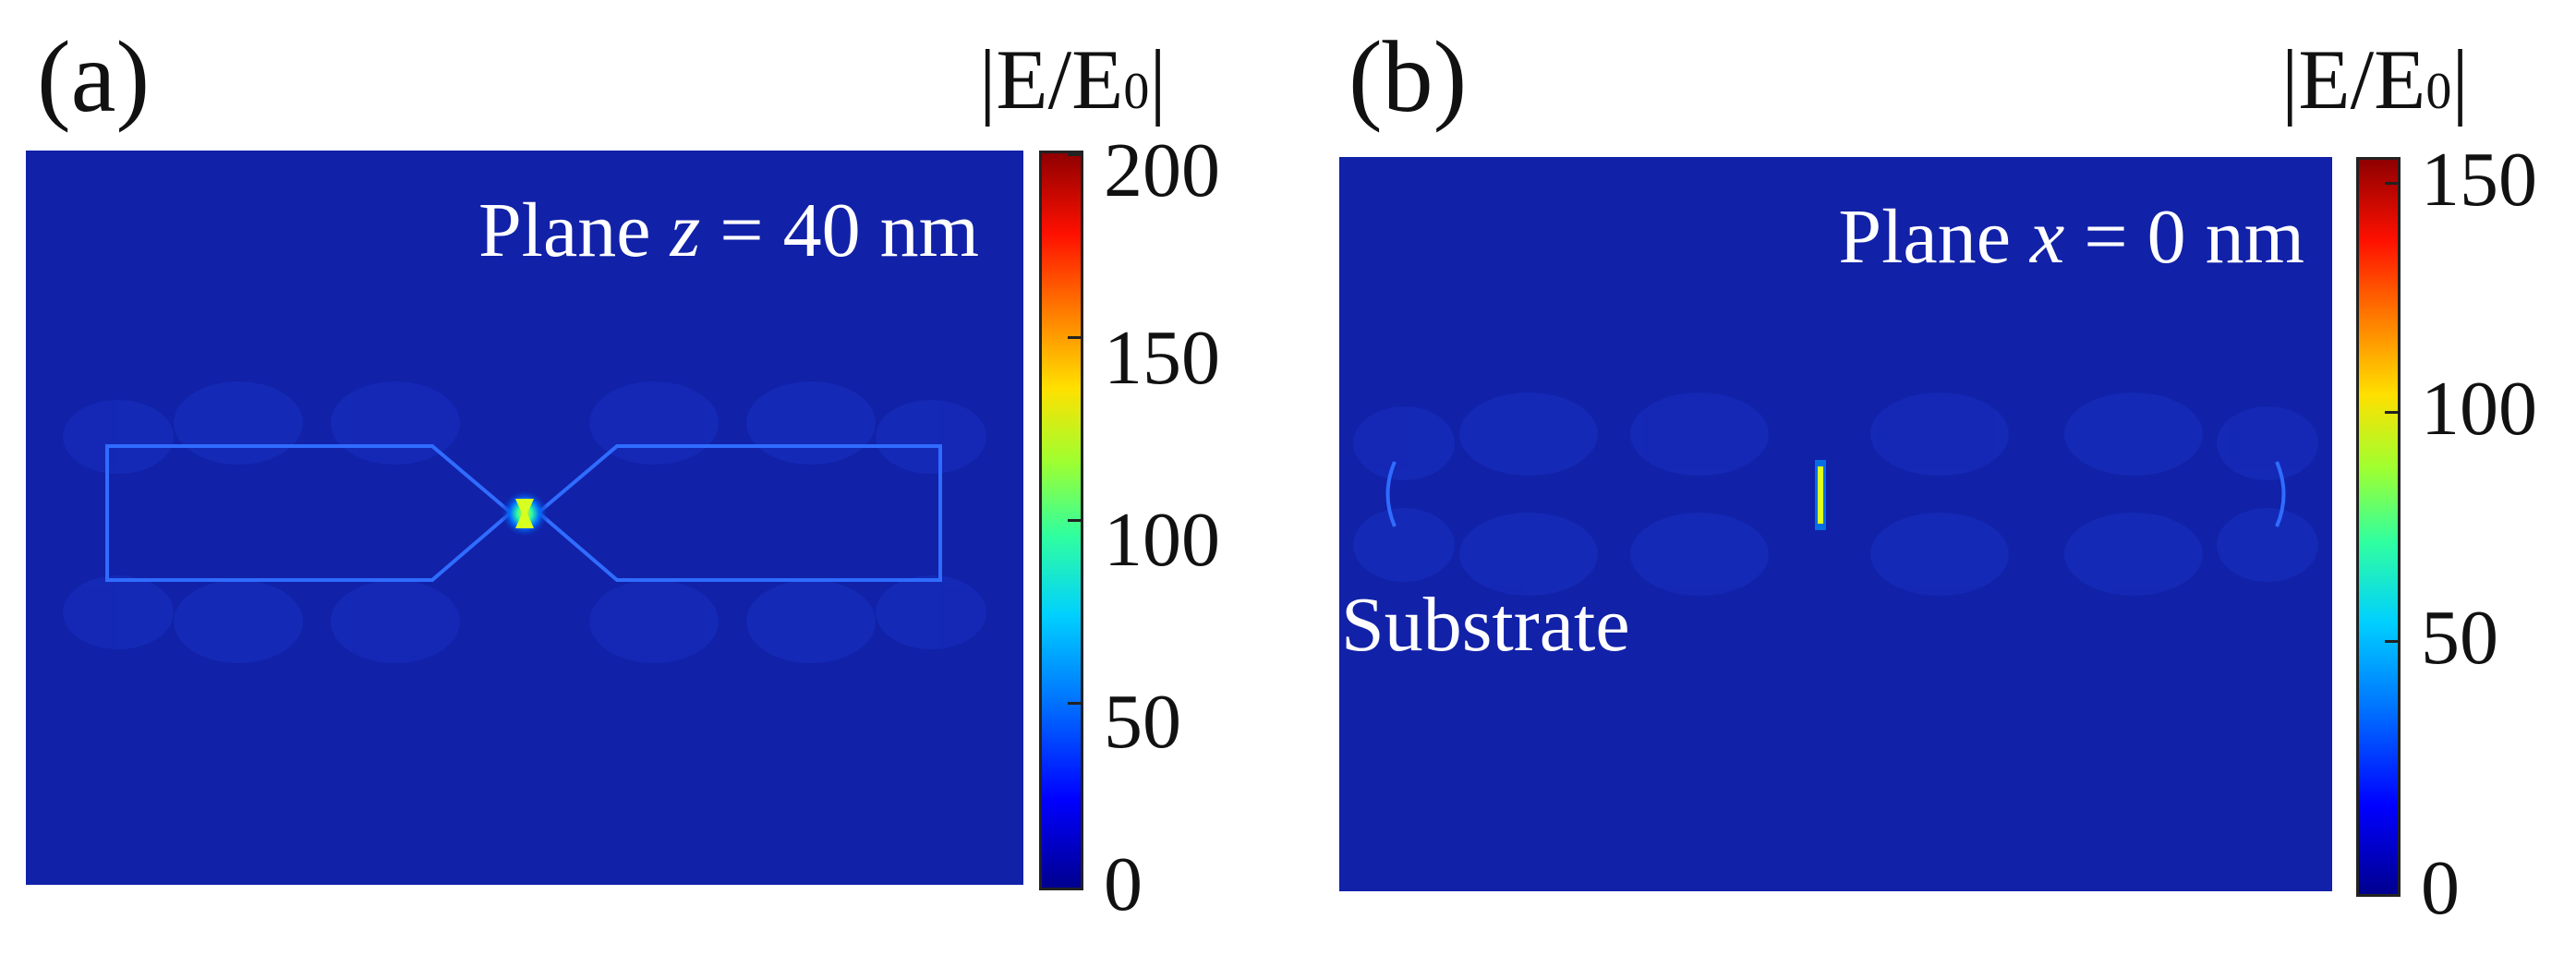  What do you see at coordinates (524, 522) in the screenshot?
I see `field-pattern-a` at bounding box center [524, 522].